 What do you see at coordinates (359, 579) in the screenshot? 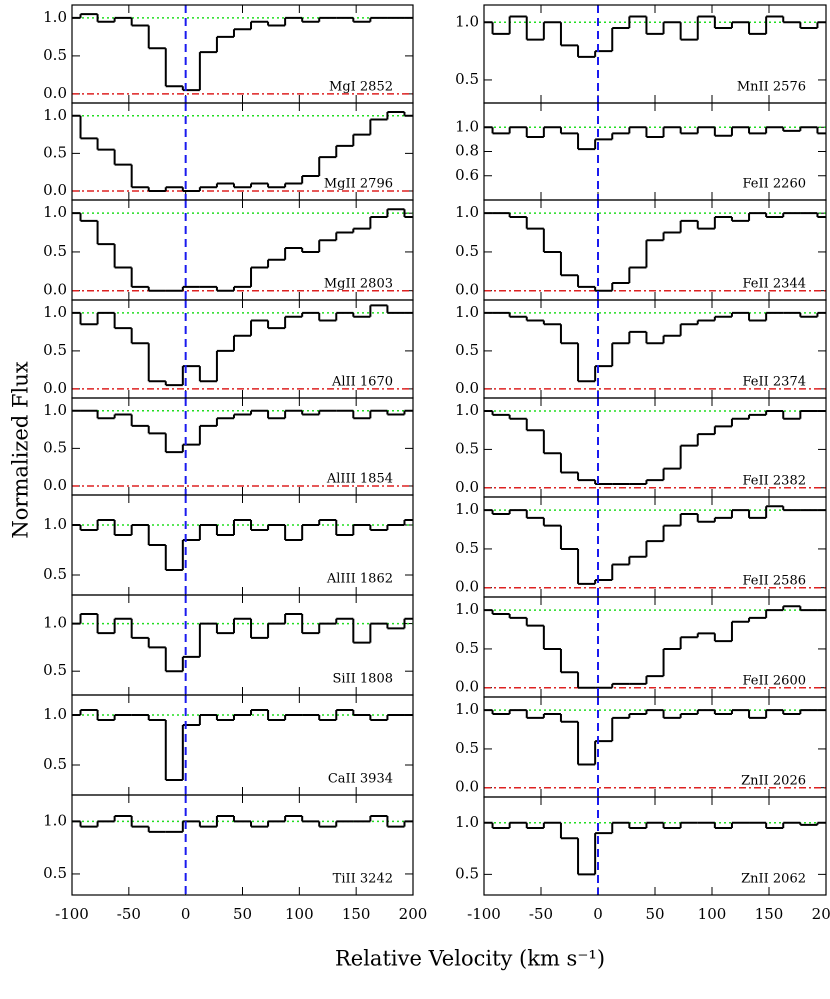
I see `line-label: AlIII 1862` at bounding box center [359, 579].